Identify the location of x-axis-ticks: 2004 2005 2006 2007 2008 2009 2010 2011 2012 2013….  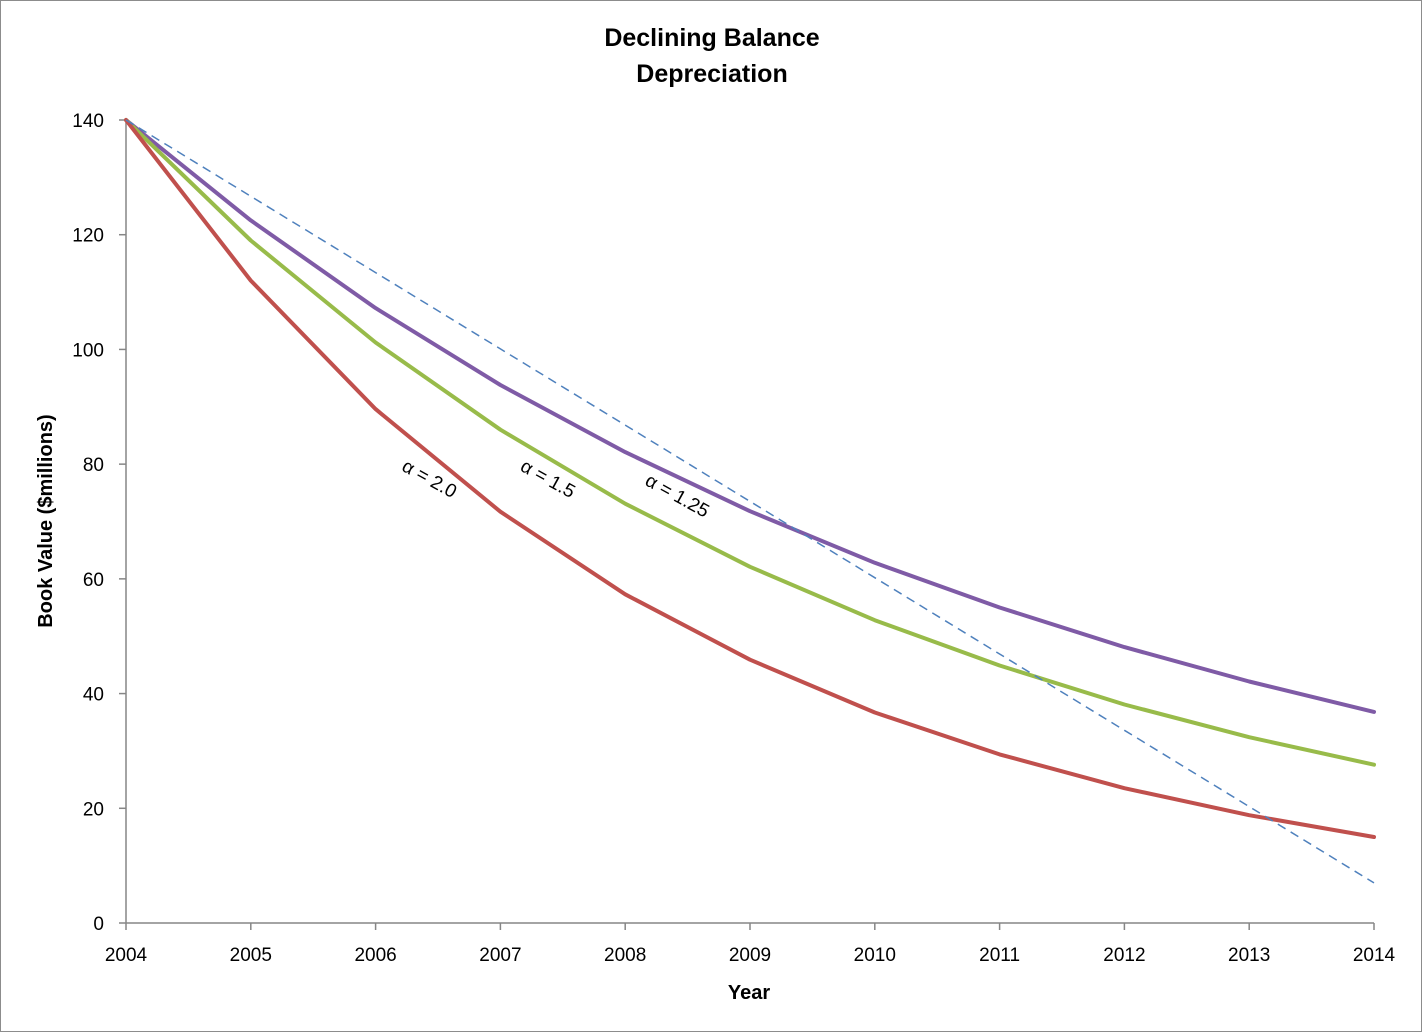
(750, 944).